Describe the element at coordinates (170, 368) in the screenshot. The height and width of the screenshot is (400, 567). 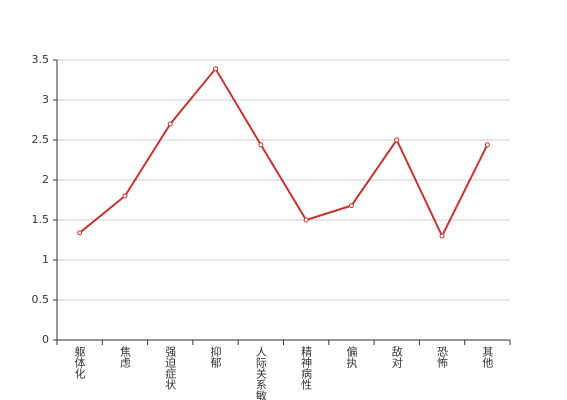
I see `x-tick-label: 强迫症状` at that location.